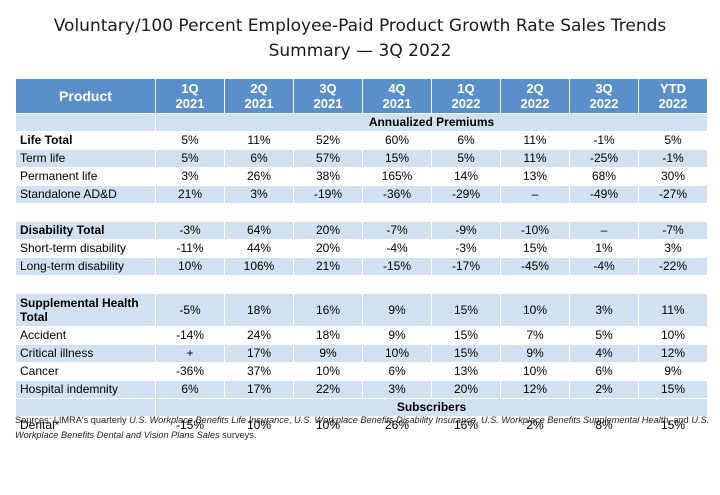 Image resolution: width=720 pixels, height=495 pixels. I want to click on cell-value: 60%, so click(397, 140).